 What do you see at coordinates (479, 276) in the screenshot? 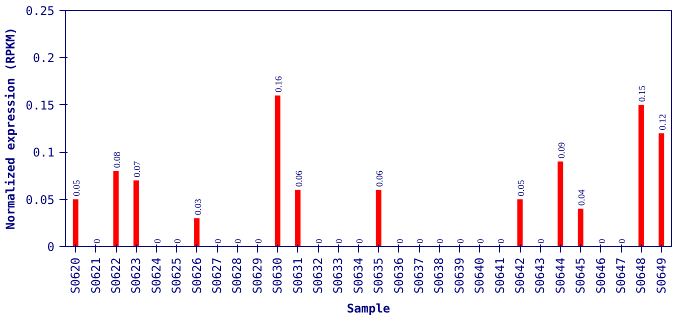
I see `x-tick-label: S0640` at bounding box center [479, 276].